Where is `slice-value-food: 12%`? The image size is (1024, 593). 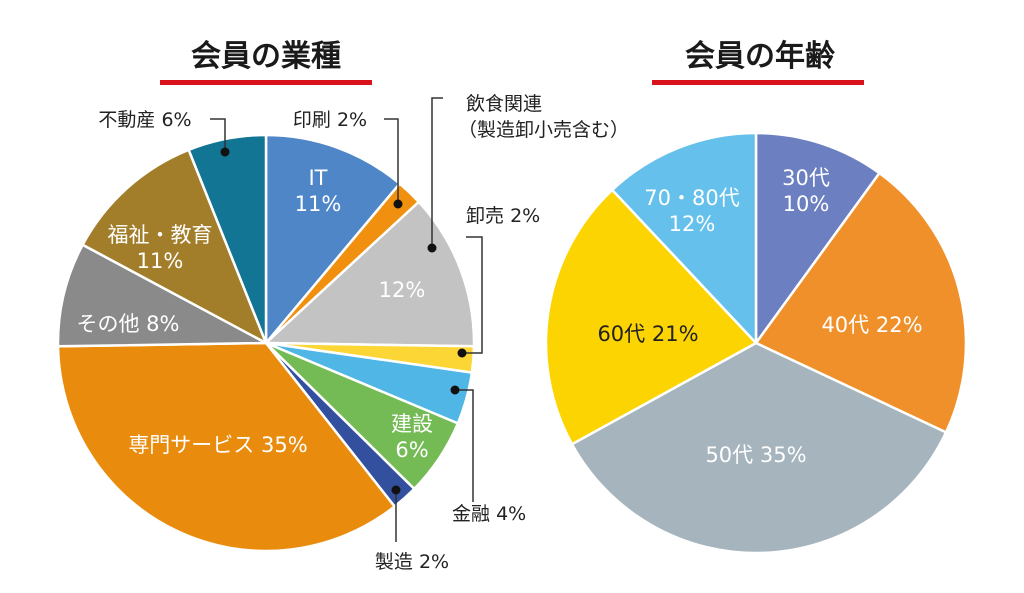 slice-value-food: 12% is located at coordinates (402, 290).